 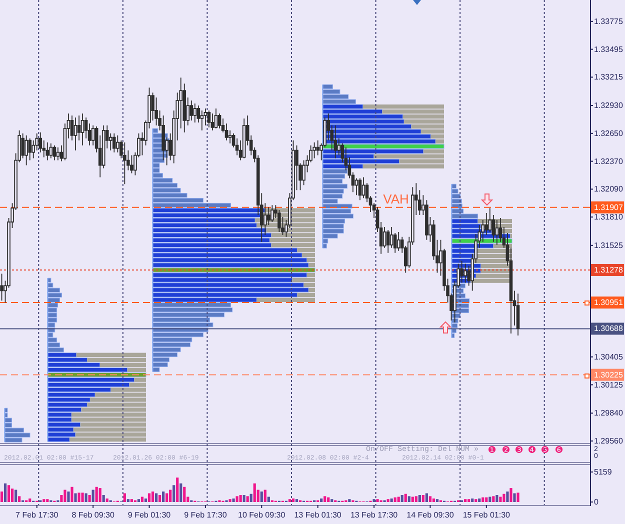 What do you see at coordinates (609, 329) in the screenshot?
I see `ref-line-label: 1.30688` at bounding box center [609, 329].